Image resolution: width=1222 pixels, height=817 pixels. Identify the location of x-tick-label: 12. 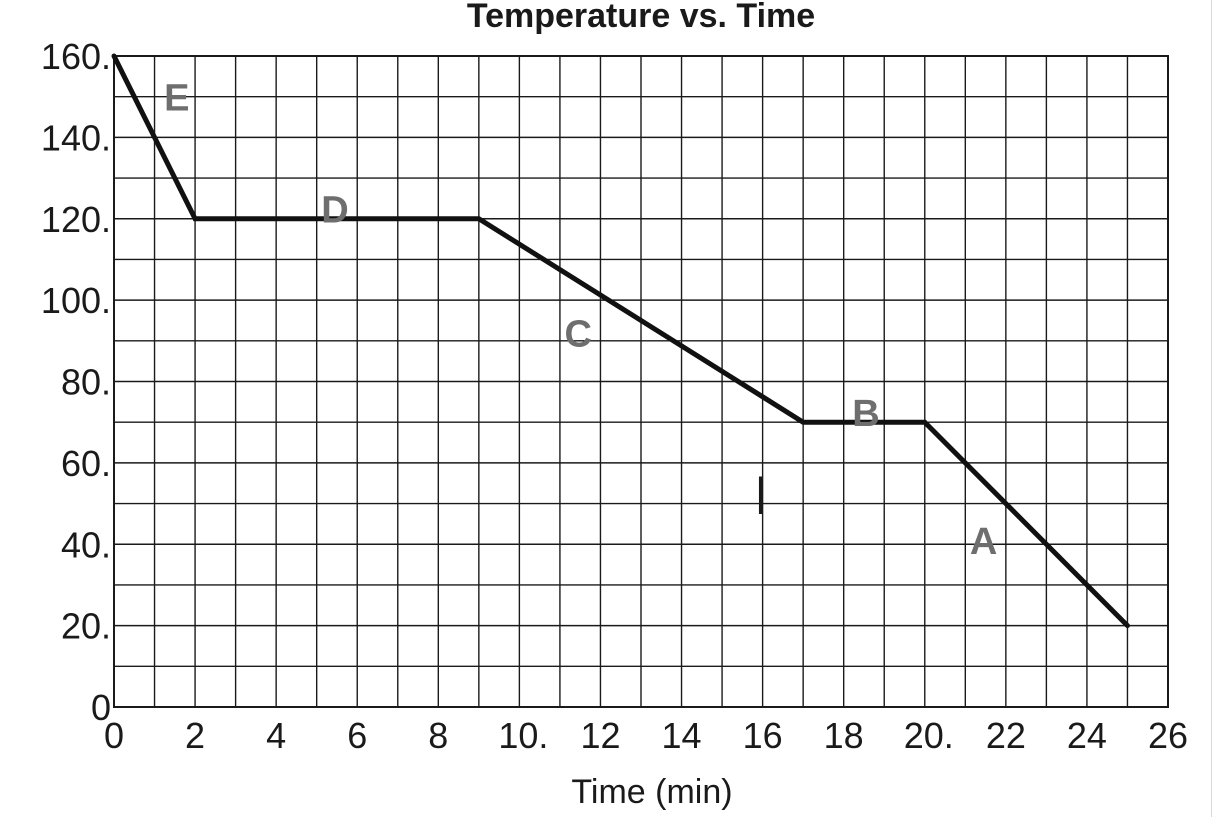
(600, 735).